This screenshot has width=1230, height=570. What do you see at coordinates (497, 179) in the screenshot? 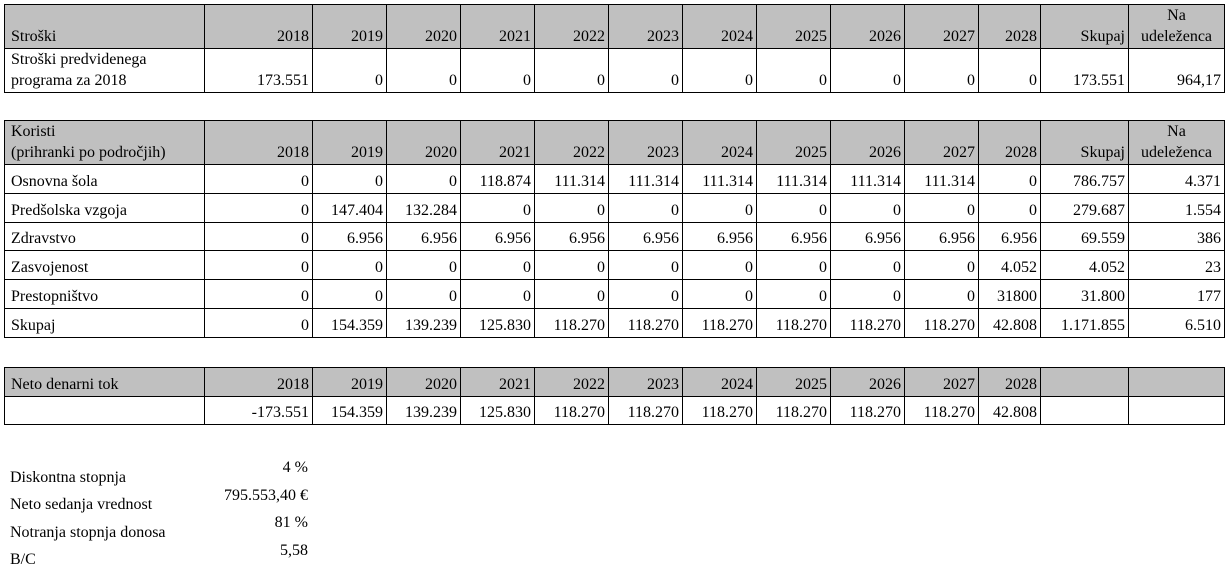
I see `cell: 118.874` at bounding box center [497, 179].